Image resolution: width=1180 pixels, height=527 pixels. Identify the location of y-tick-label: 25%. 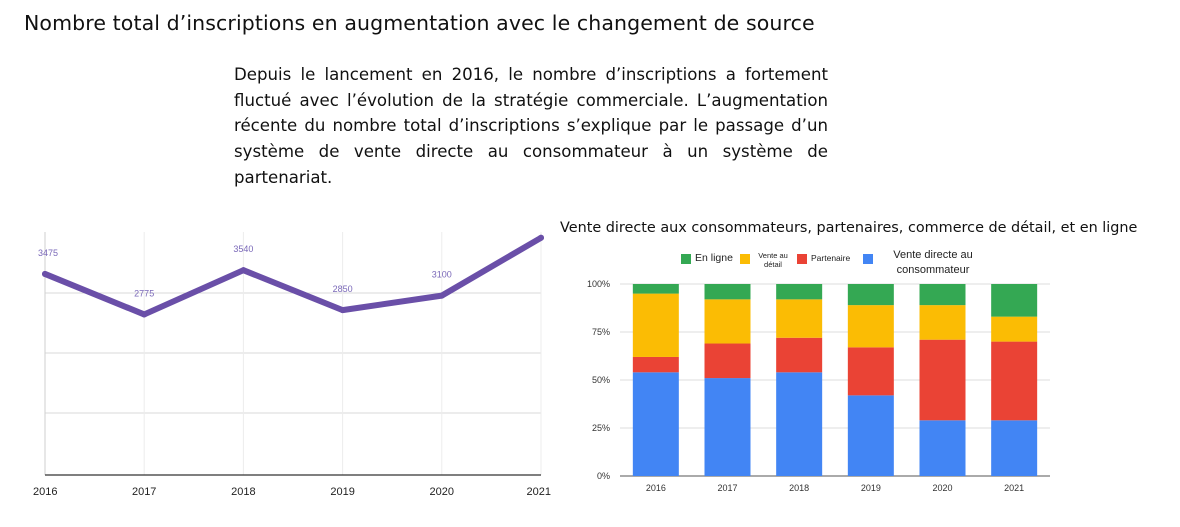
(601, 428).